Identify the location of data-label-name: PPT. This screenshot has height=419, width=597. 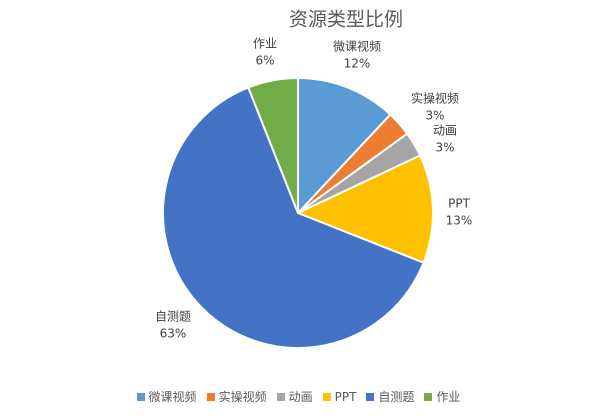
(459, 204).